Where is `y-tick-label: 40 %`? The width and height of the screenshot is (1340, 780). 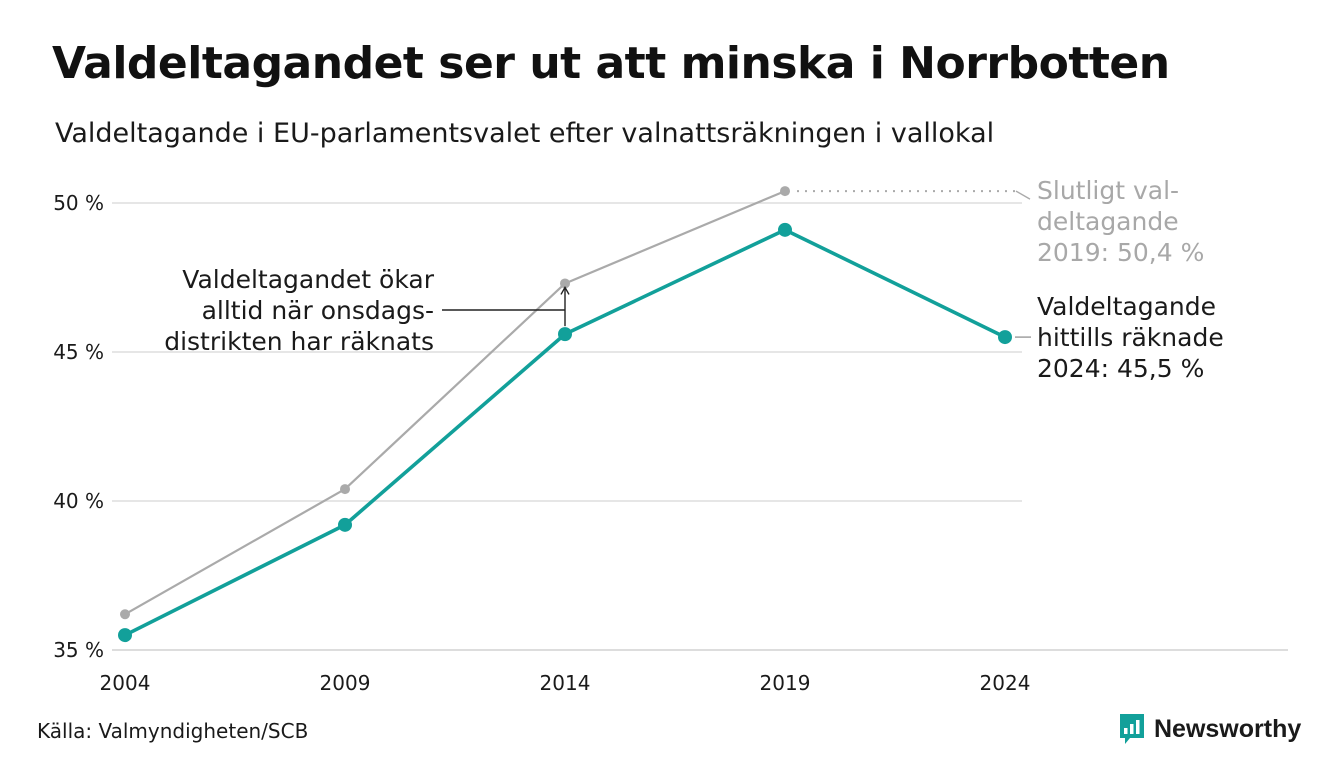
y-tick-label: 40 % is located at coordinates (78, 501).